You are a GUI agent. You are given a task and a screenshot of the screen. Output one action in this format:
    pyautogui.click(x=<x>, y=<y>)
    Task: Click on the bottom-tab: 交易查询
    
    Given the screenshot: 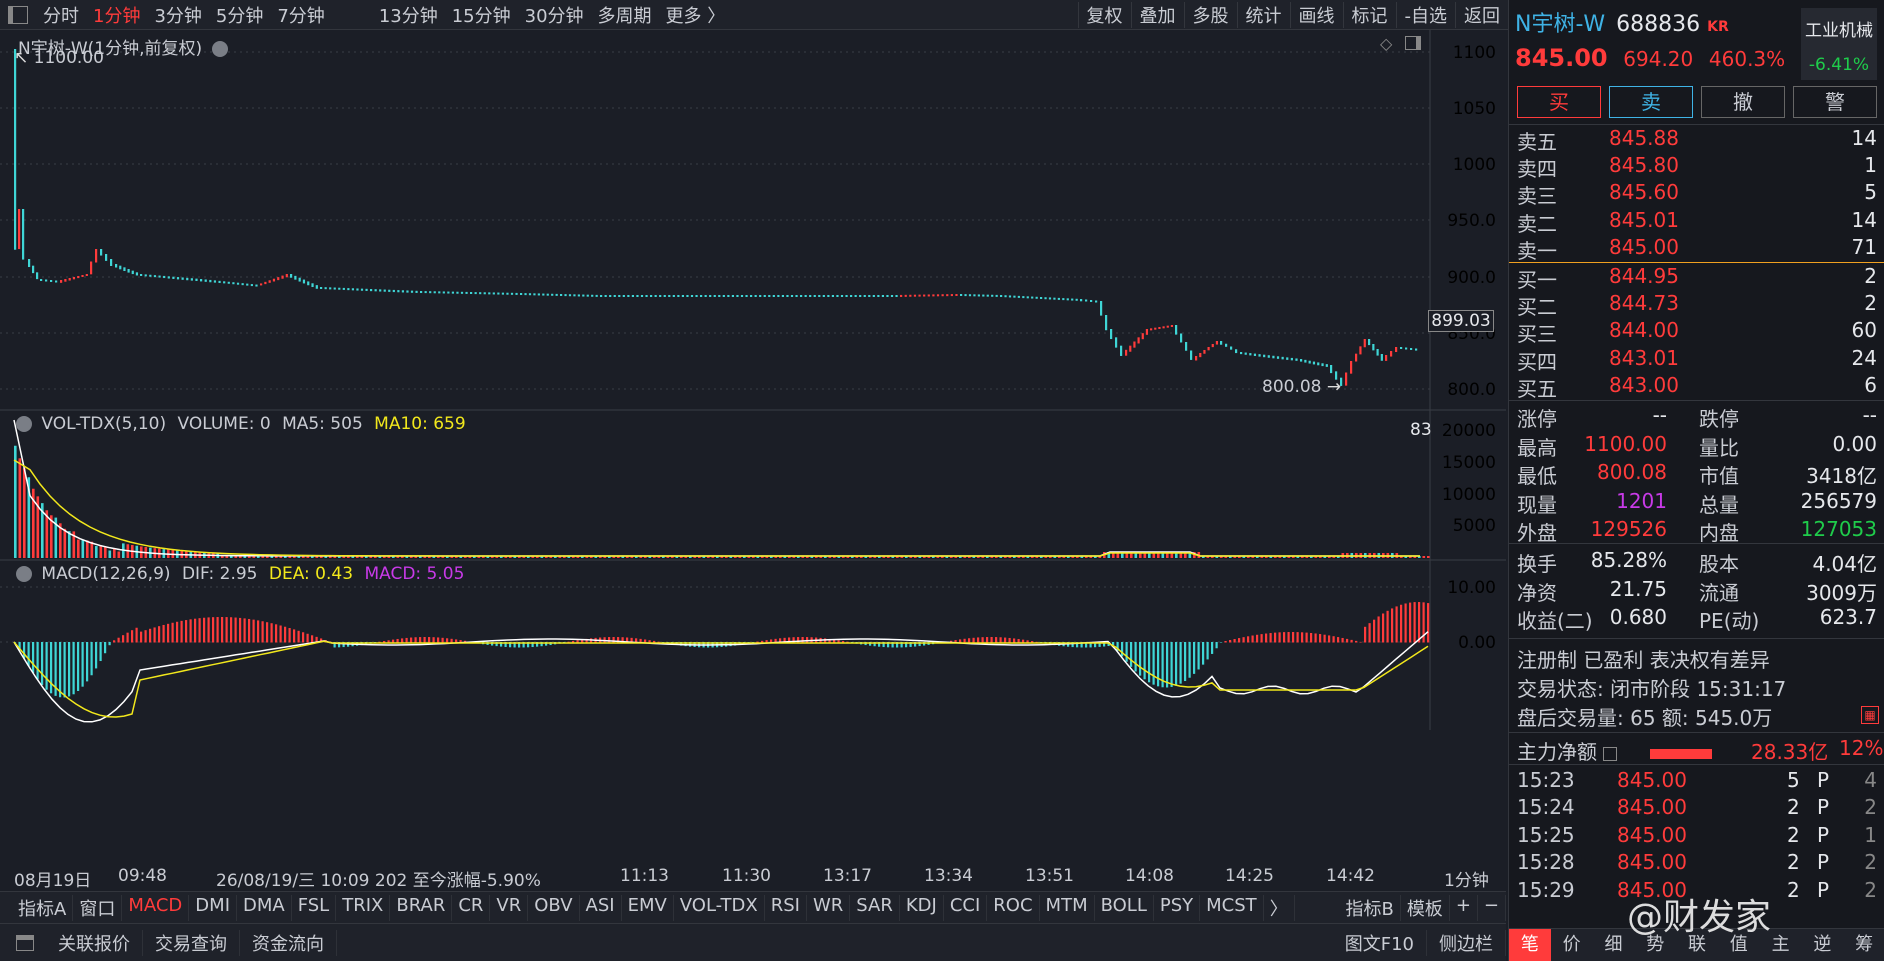 What is the action you would take?
    pyautogui.click(x=191, y=943)
    